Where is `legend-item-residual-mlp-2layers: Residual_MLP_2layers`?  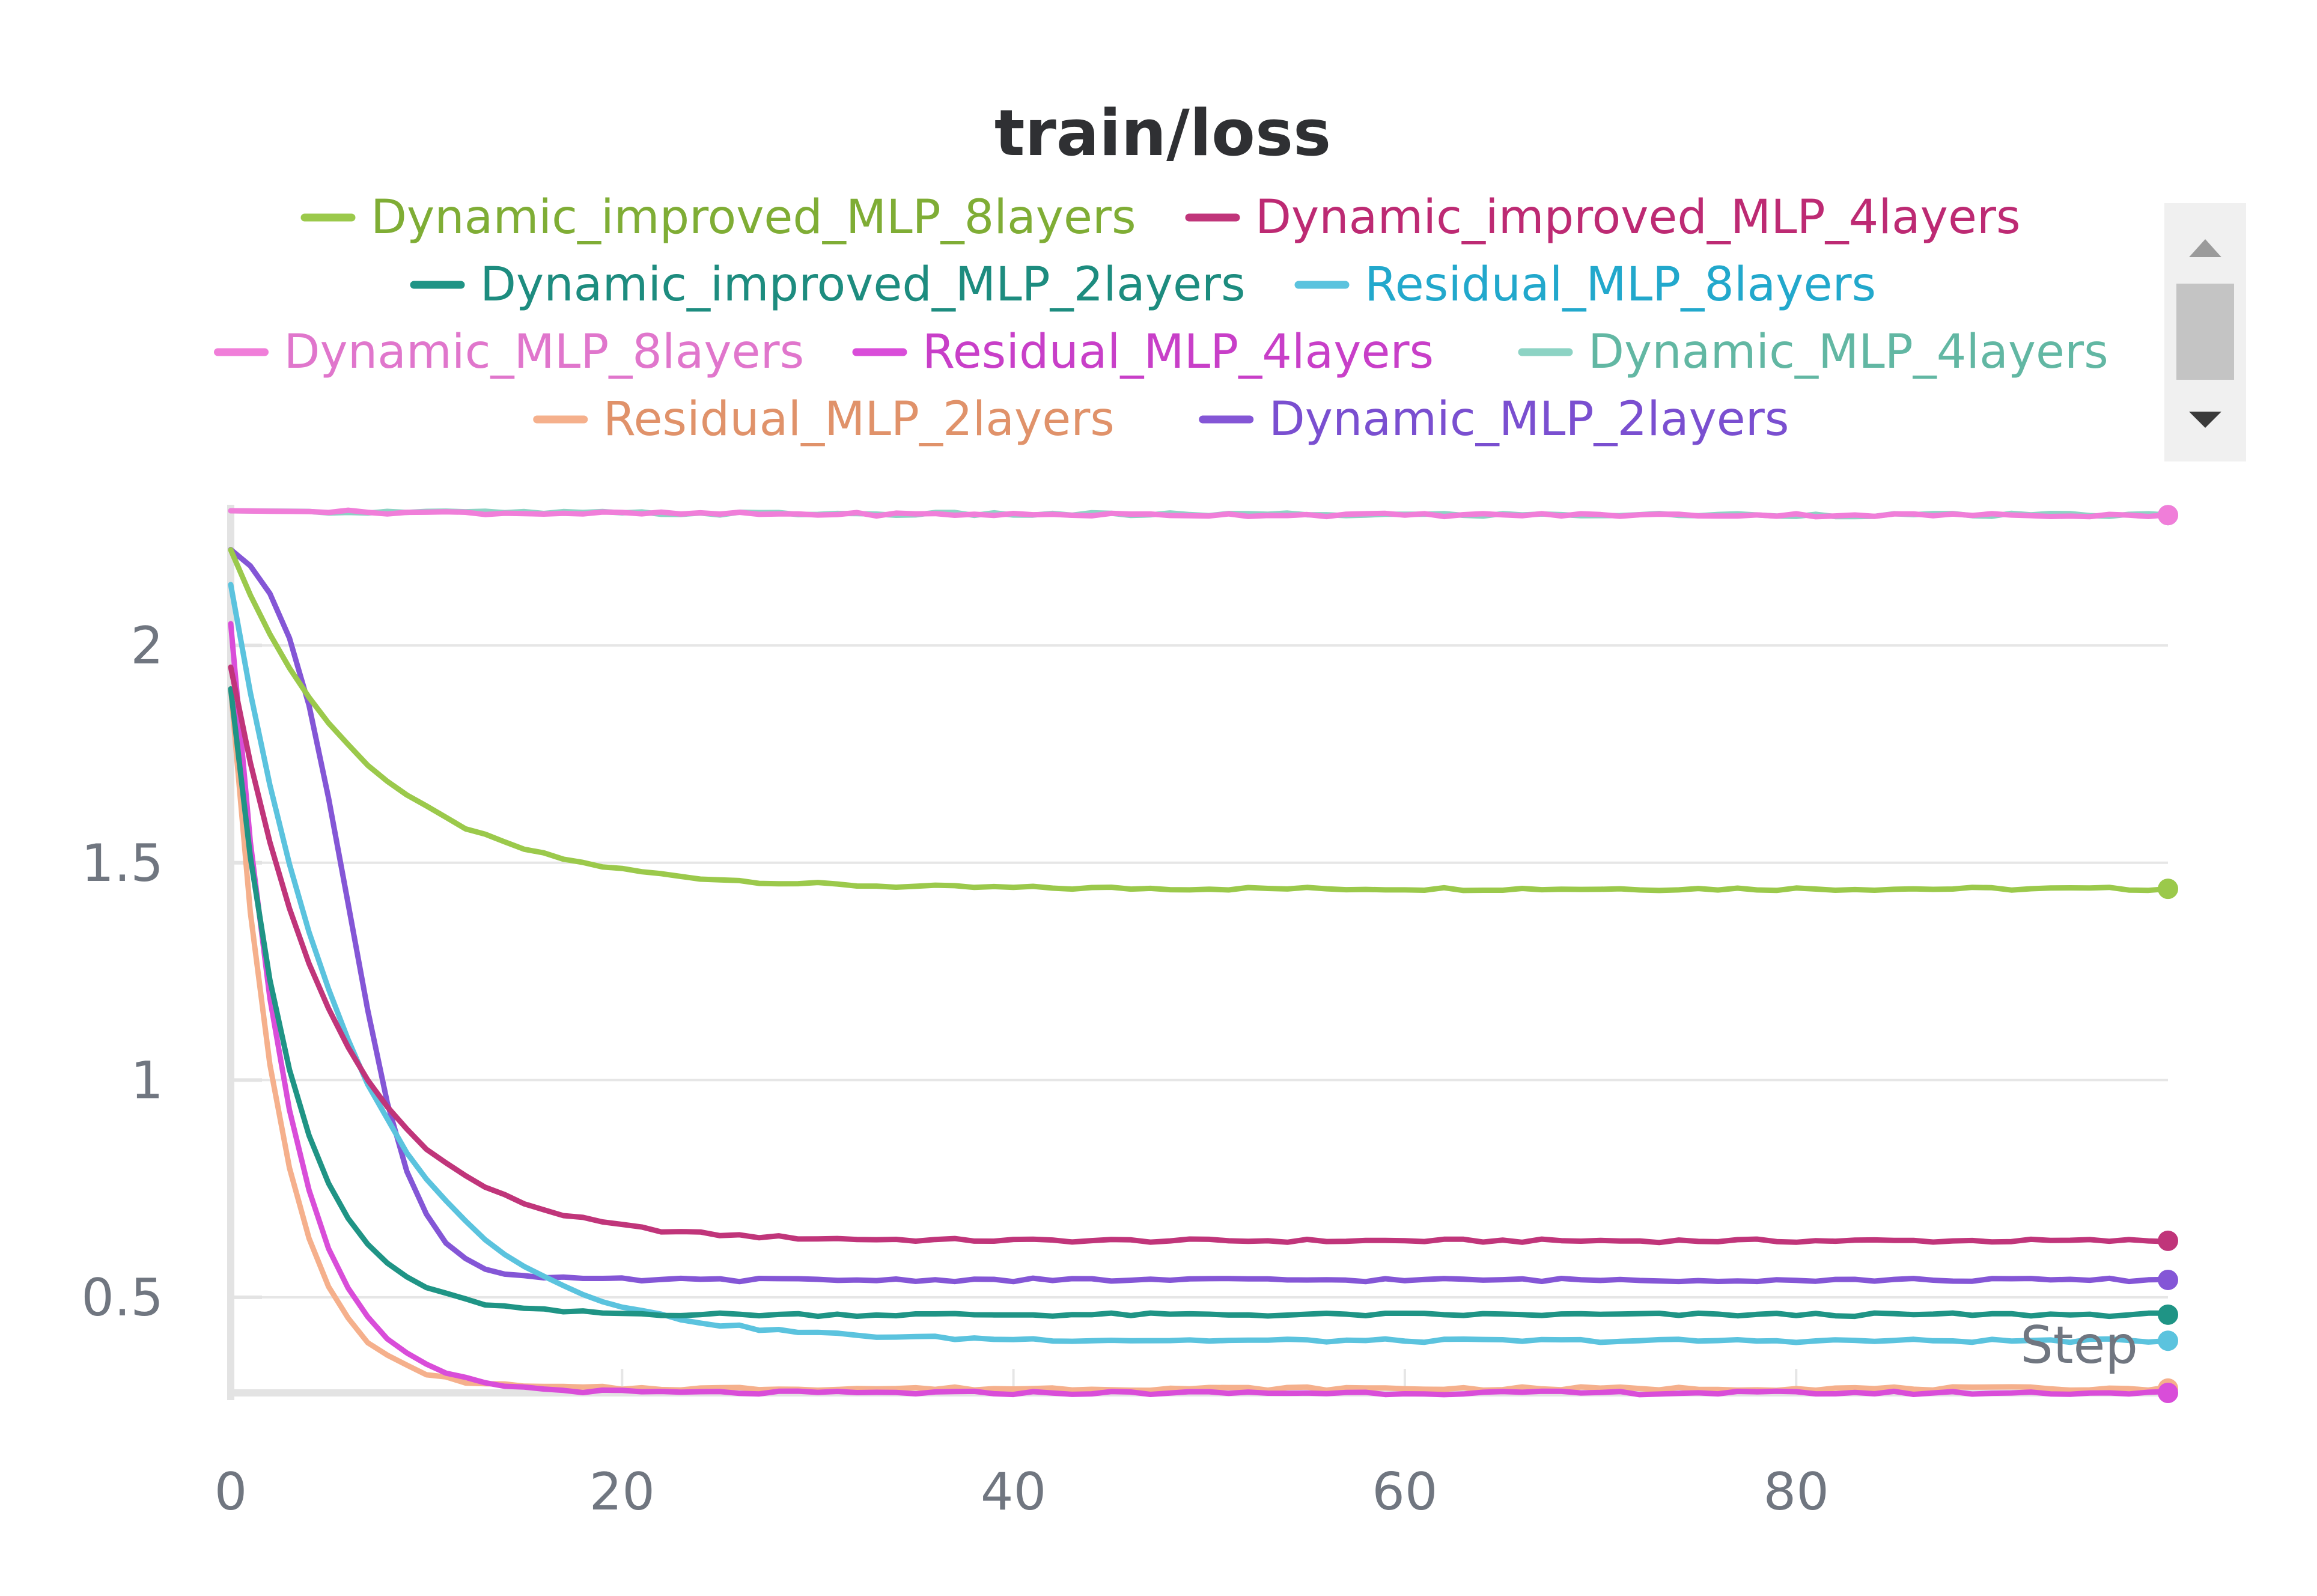
legend-item-residual-mlp-2layers: Residual_MLP_2layers is located at coordinates (824, 419).